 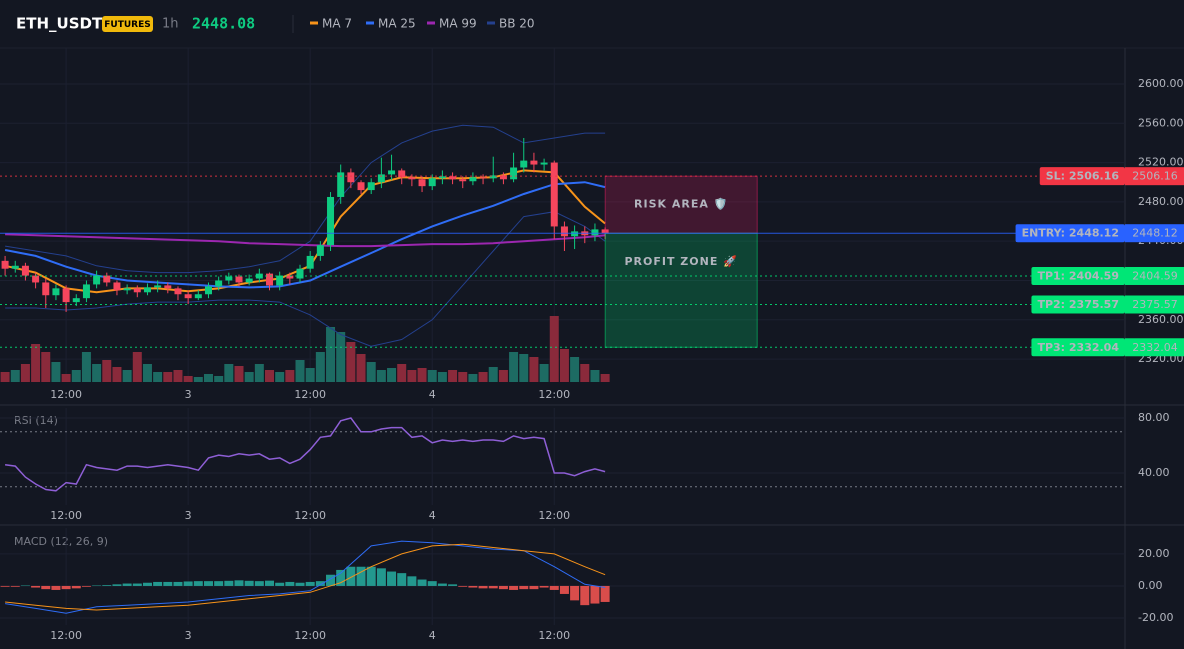 I want to click on price-tag: 2332.04, so click(x=1155, y=347).